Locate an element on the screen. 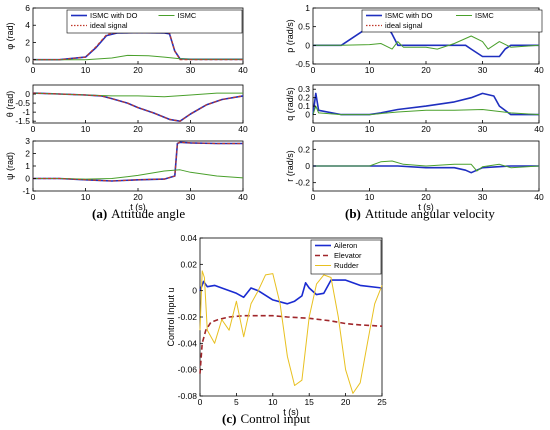 This screenshot has width=550, height=430. chart-a-panel-2: 0 10 20 30 400-0.5-1-1.5θ (rad) is located at coordinates (126, 109).